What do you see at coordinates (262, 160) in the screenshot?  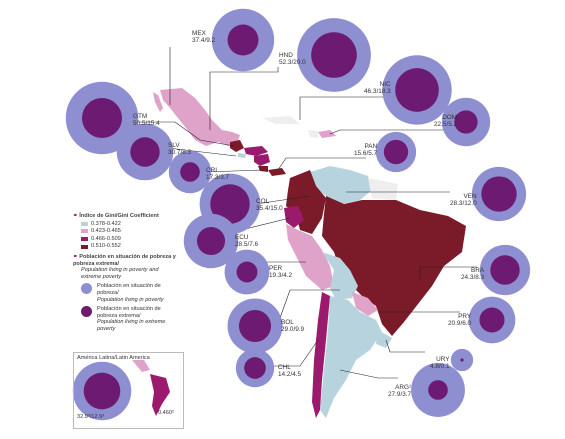 I see `country-shape-nic` at bounding box center [262, 160].